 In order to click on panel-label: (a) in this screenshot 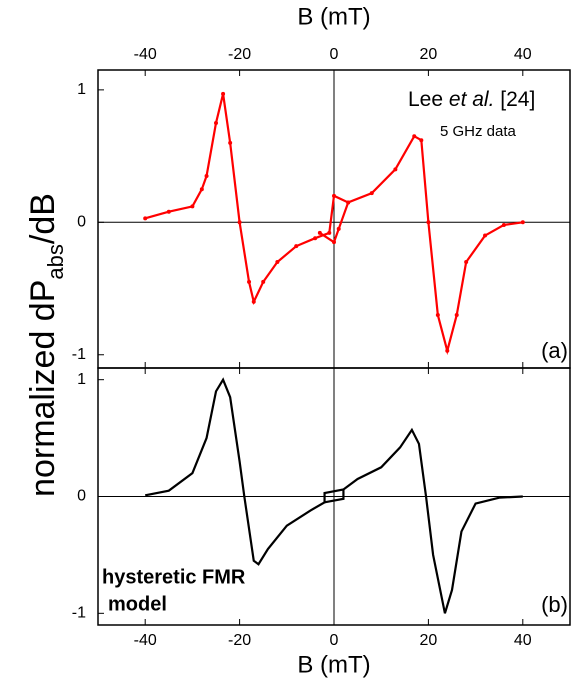, I will do `click(554, 350)`.